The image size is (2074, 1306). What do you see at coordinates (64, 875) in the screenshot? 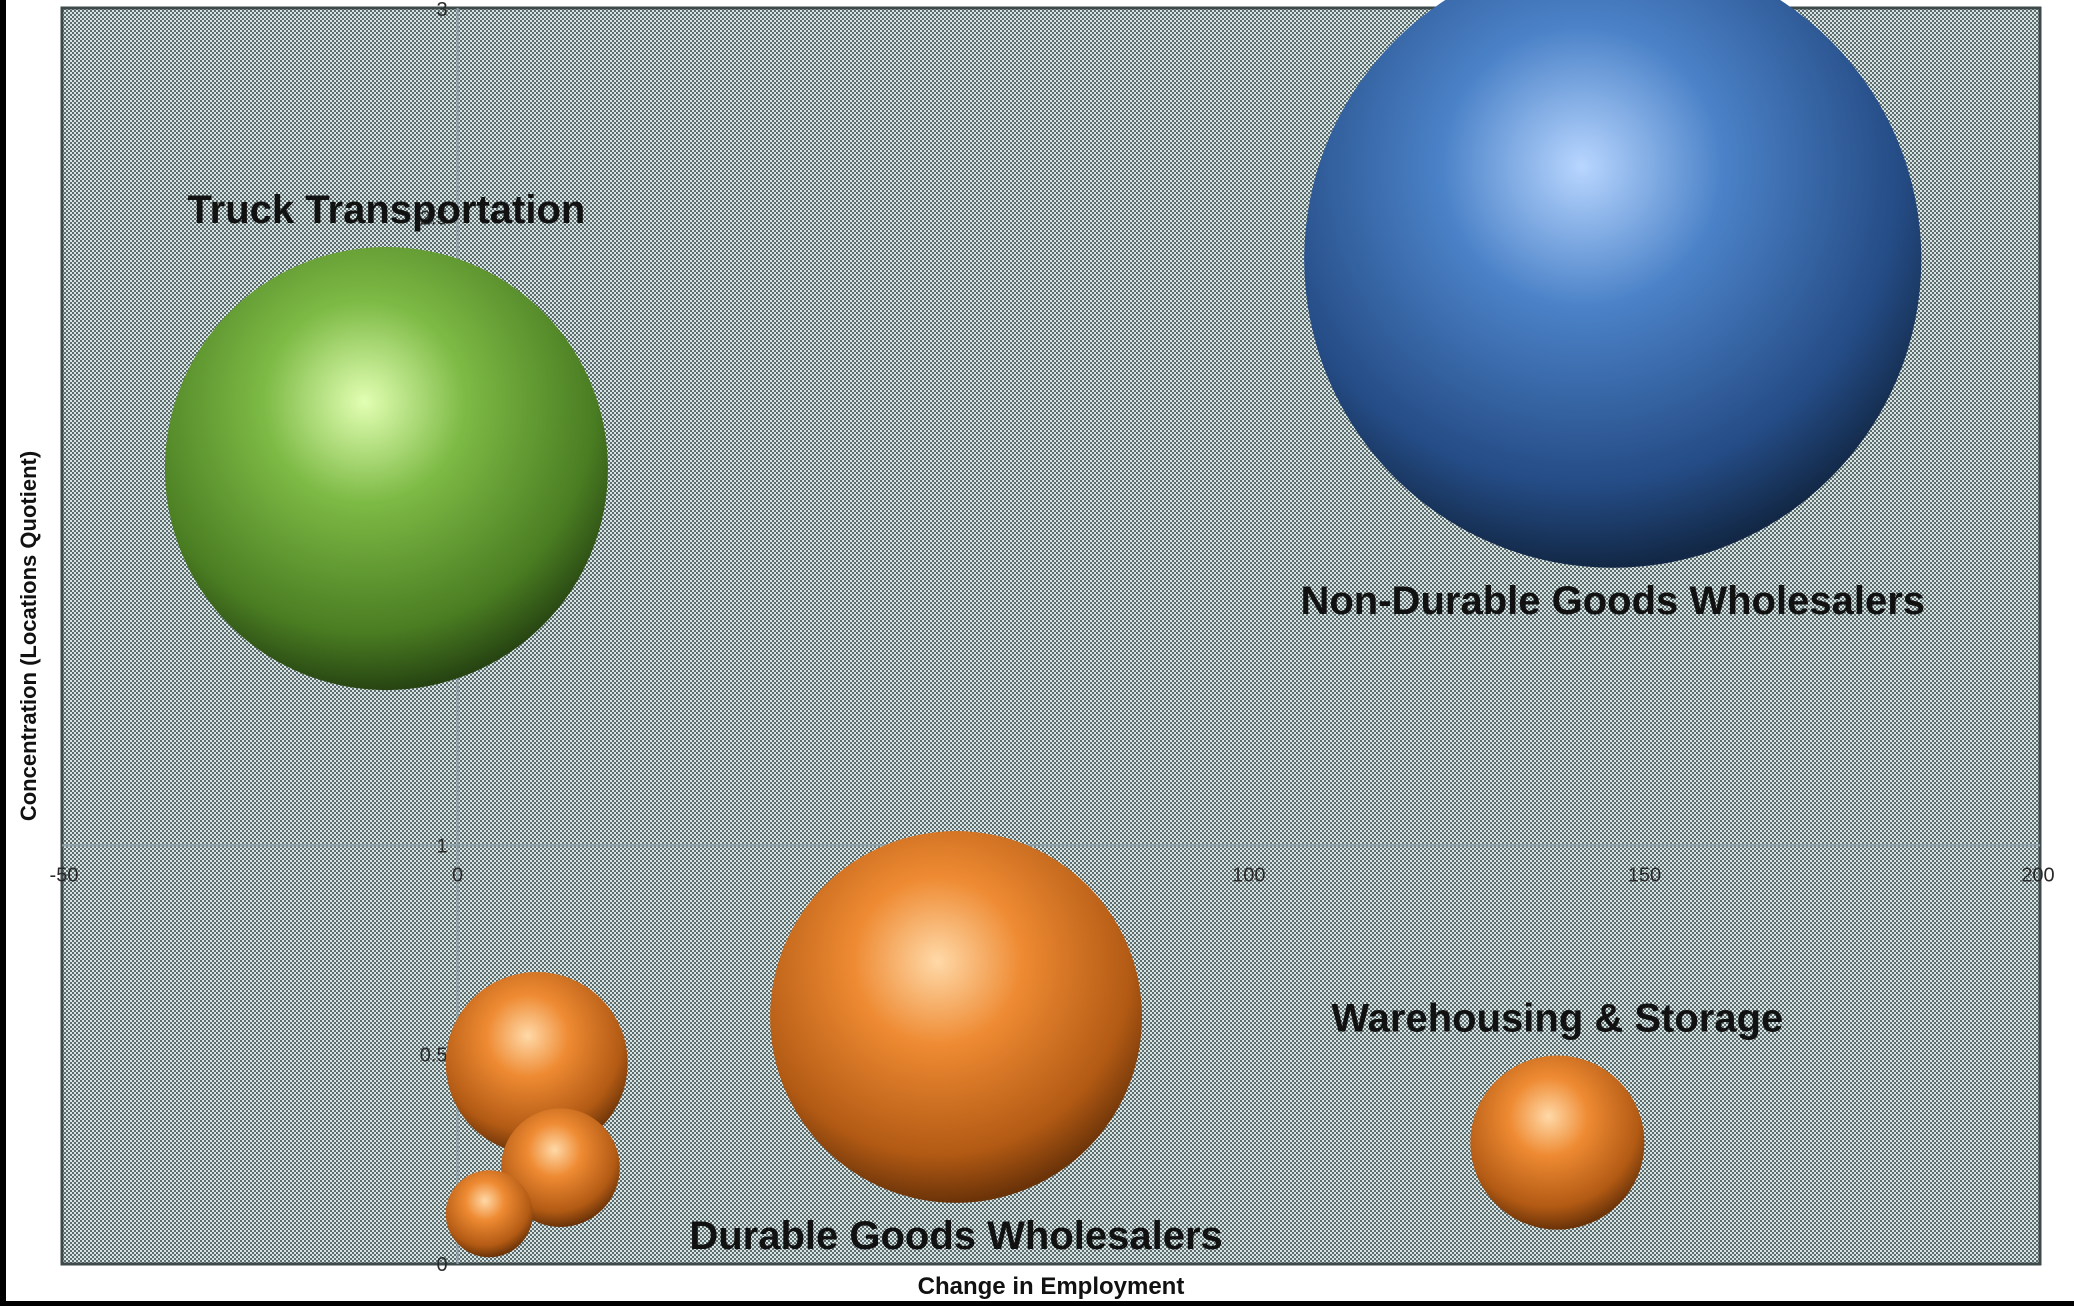
I see `x-tick-label: -50` at bounding box center [64, 875].